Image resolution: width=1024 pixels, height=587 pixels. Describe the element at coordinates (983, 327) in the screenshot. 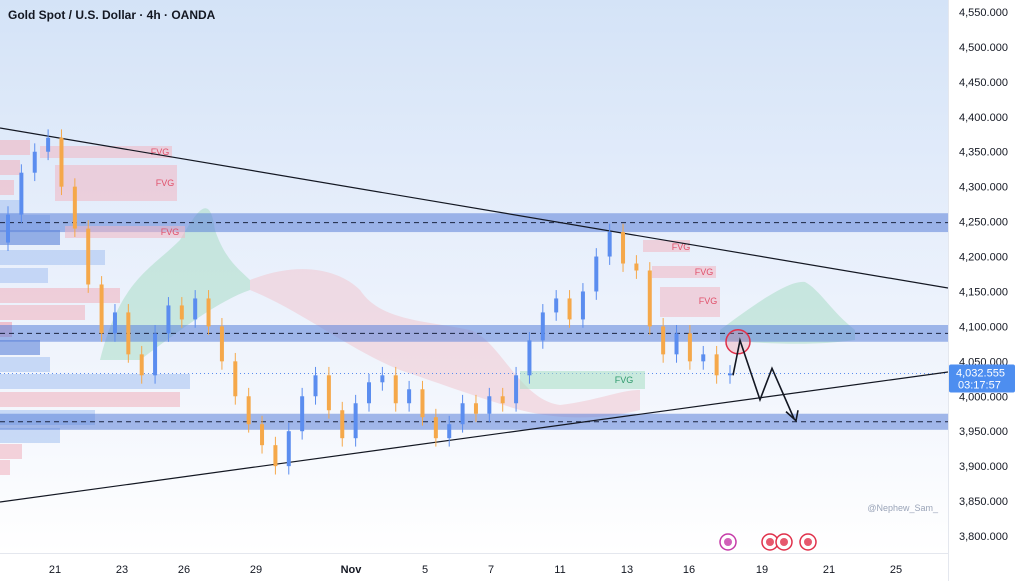

I see `price-tick-label: 4,100.000` at that location.